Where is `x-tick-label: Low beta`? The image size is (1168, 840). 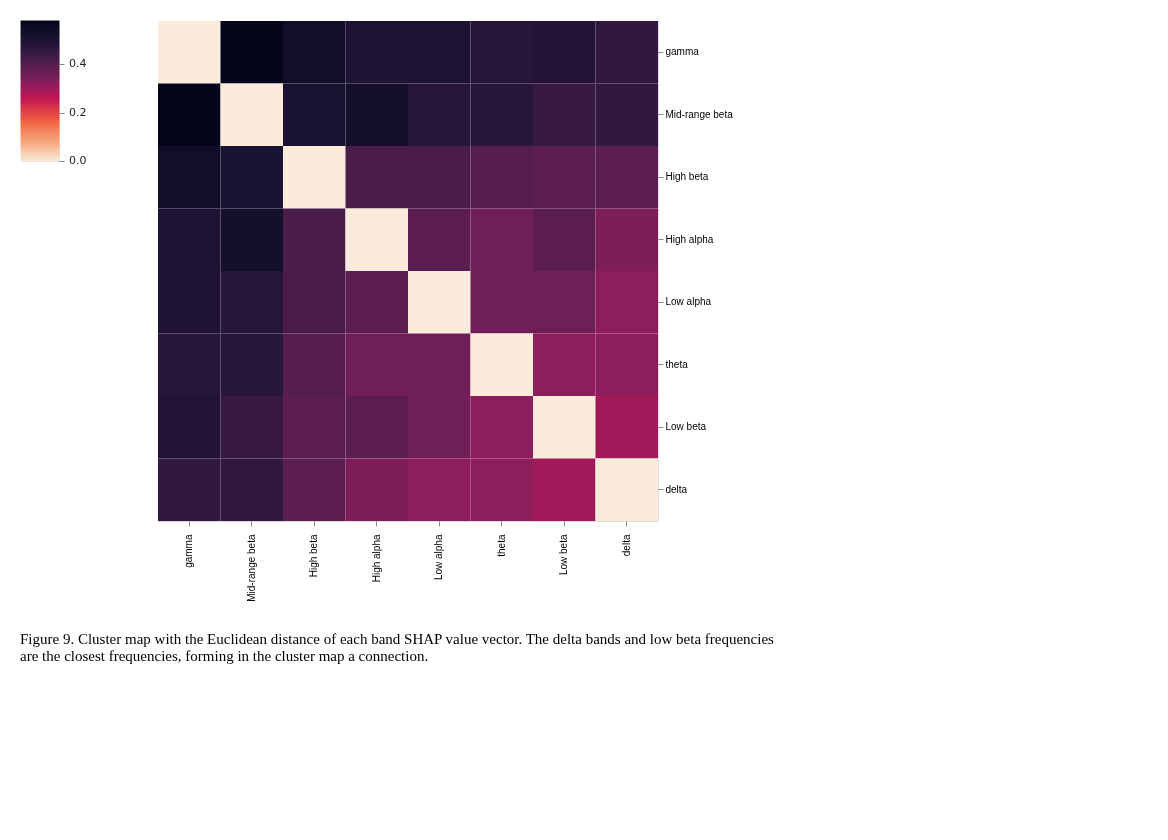 x-tick-label: Low beta is located at coordinates (564, 555).